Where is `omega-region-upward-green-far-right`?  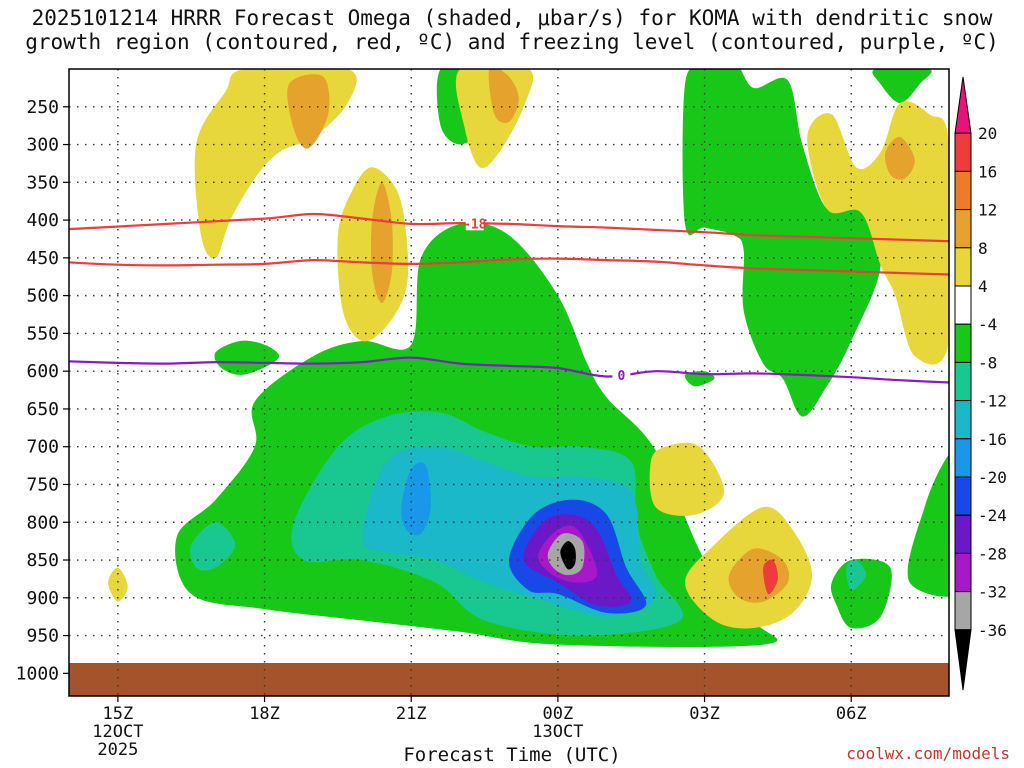 omega-region-upward-green-far-right is located at coordinates (928, 525).